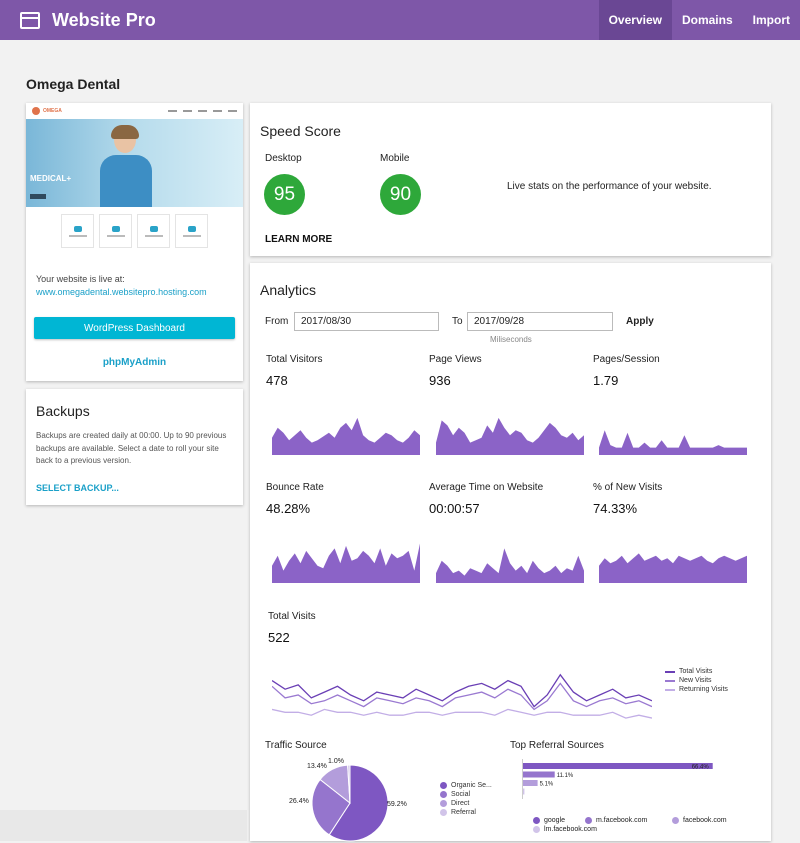 The image size is (800, 843). Describe the element at coordinates (80, 279) in the screenshot. I see `live-label: Your website is live at:` at that location.